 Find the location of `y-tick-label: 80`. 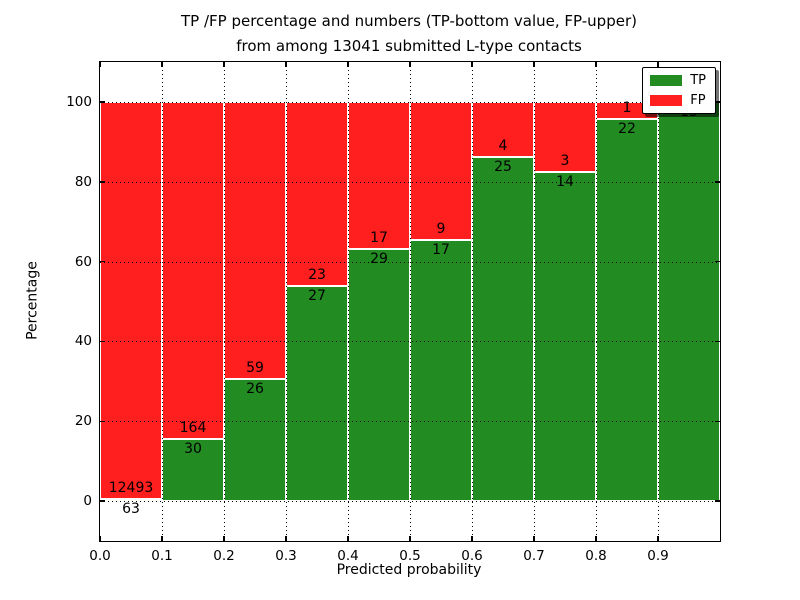

y-tick-label: 80 is located at coordinates (83, 181).